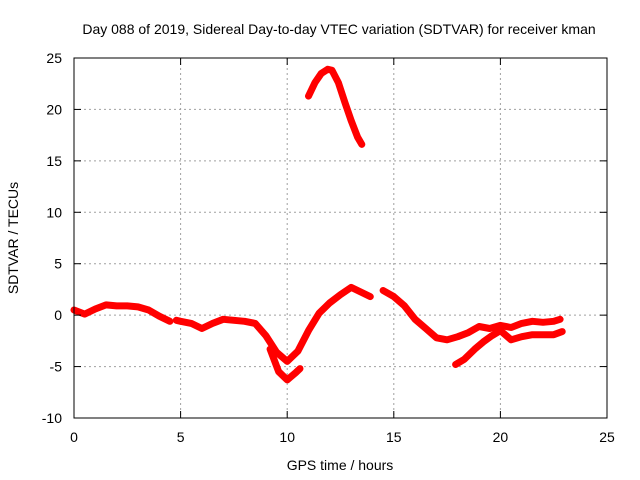 The width and height of the screenshot is (640, 480). Describe the element at coordinates (501, 437) in the screenshot. I see `x-tick-label: 20` at that location.